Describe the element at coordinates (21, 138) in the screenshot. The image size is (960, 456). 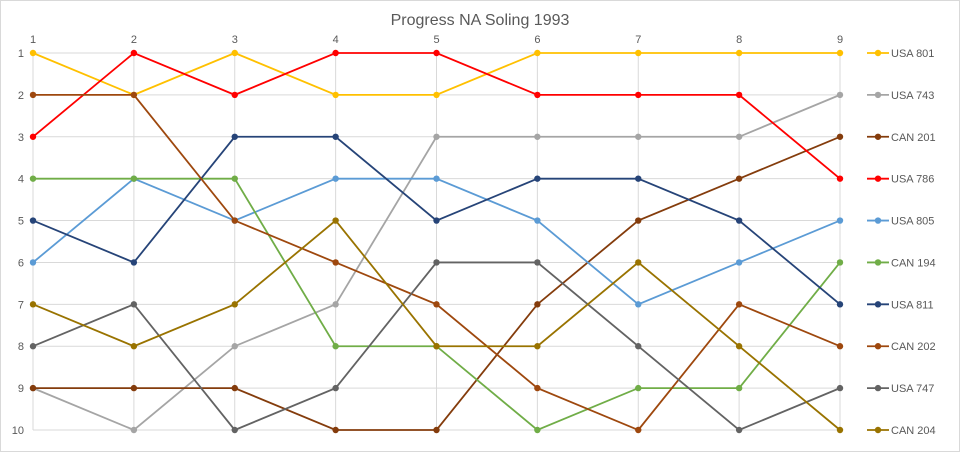
I see `y-tick-label: 3` at that location.